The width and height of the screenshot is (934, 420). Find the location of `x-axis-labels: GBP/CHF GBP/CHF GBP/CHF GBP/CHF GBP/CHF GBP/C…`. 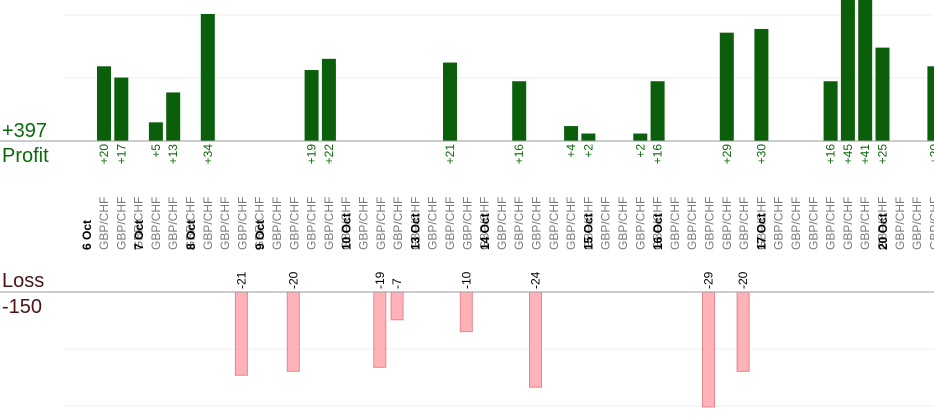

x-axis-labels: GBP/CHF GBP/CHF GBP/CHF GBP/CHF GBP/CHF GBP/C… is located at coordinates (507, 223).